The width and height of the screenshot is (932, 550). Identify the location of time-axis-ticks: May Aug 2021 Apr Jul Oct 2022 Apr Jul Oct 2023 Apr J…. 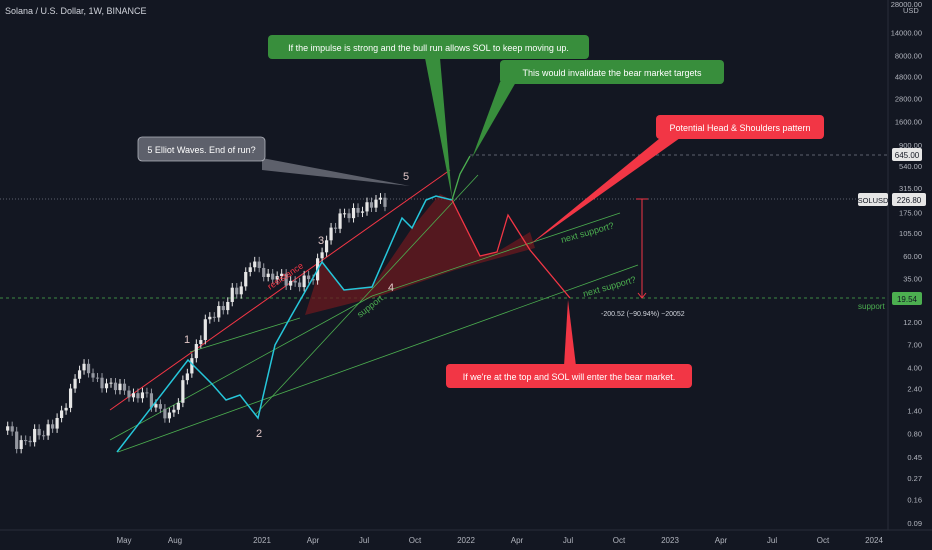
(499, 540).